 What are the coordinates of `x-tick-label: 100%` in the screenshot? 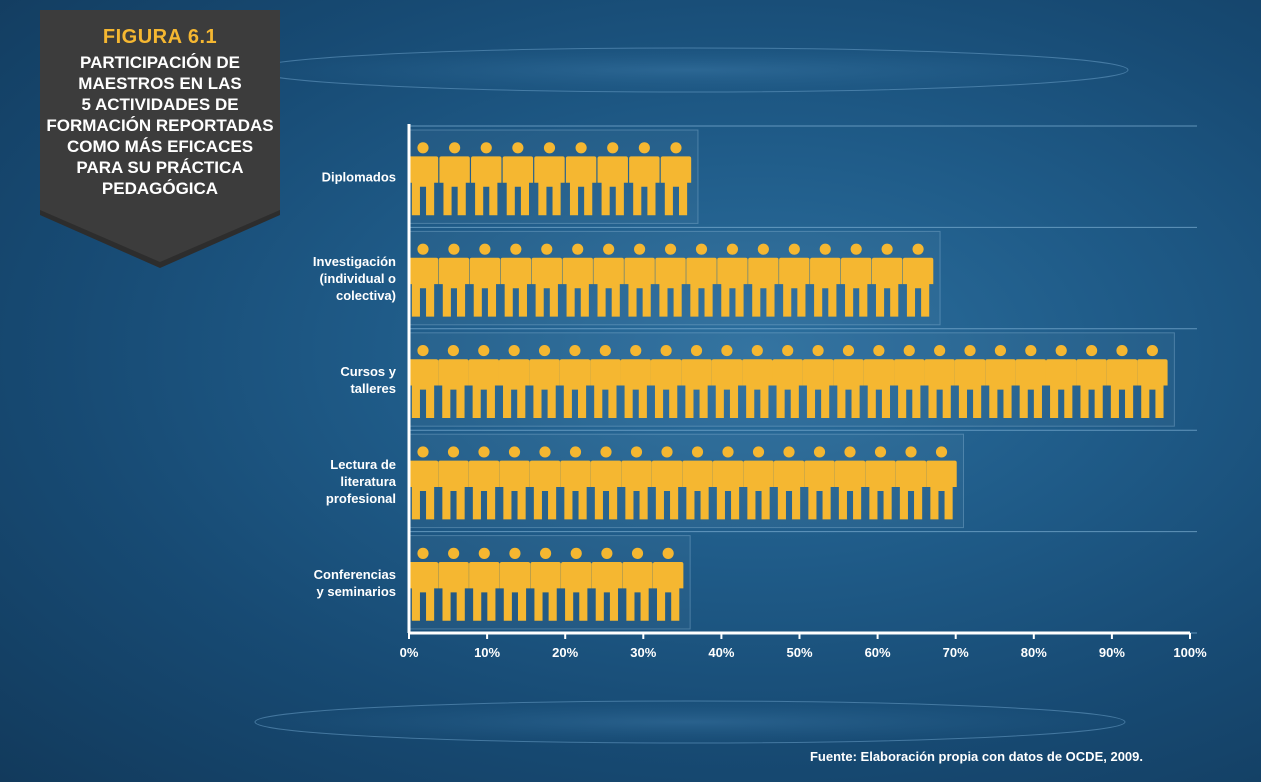 It's located at (1190, 652).